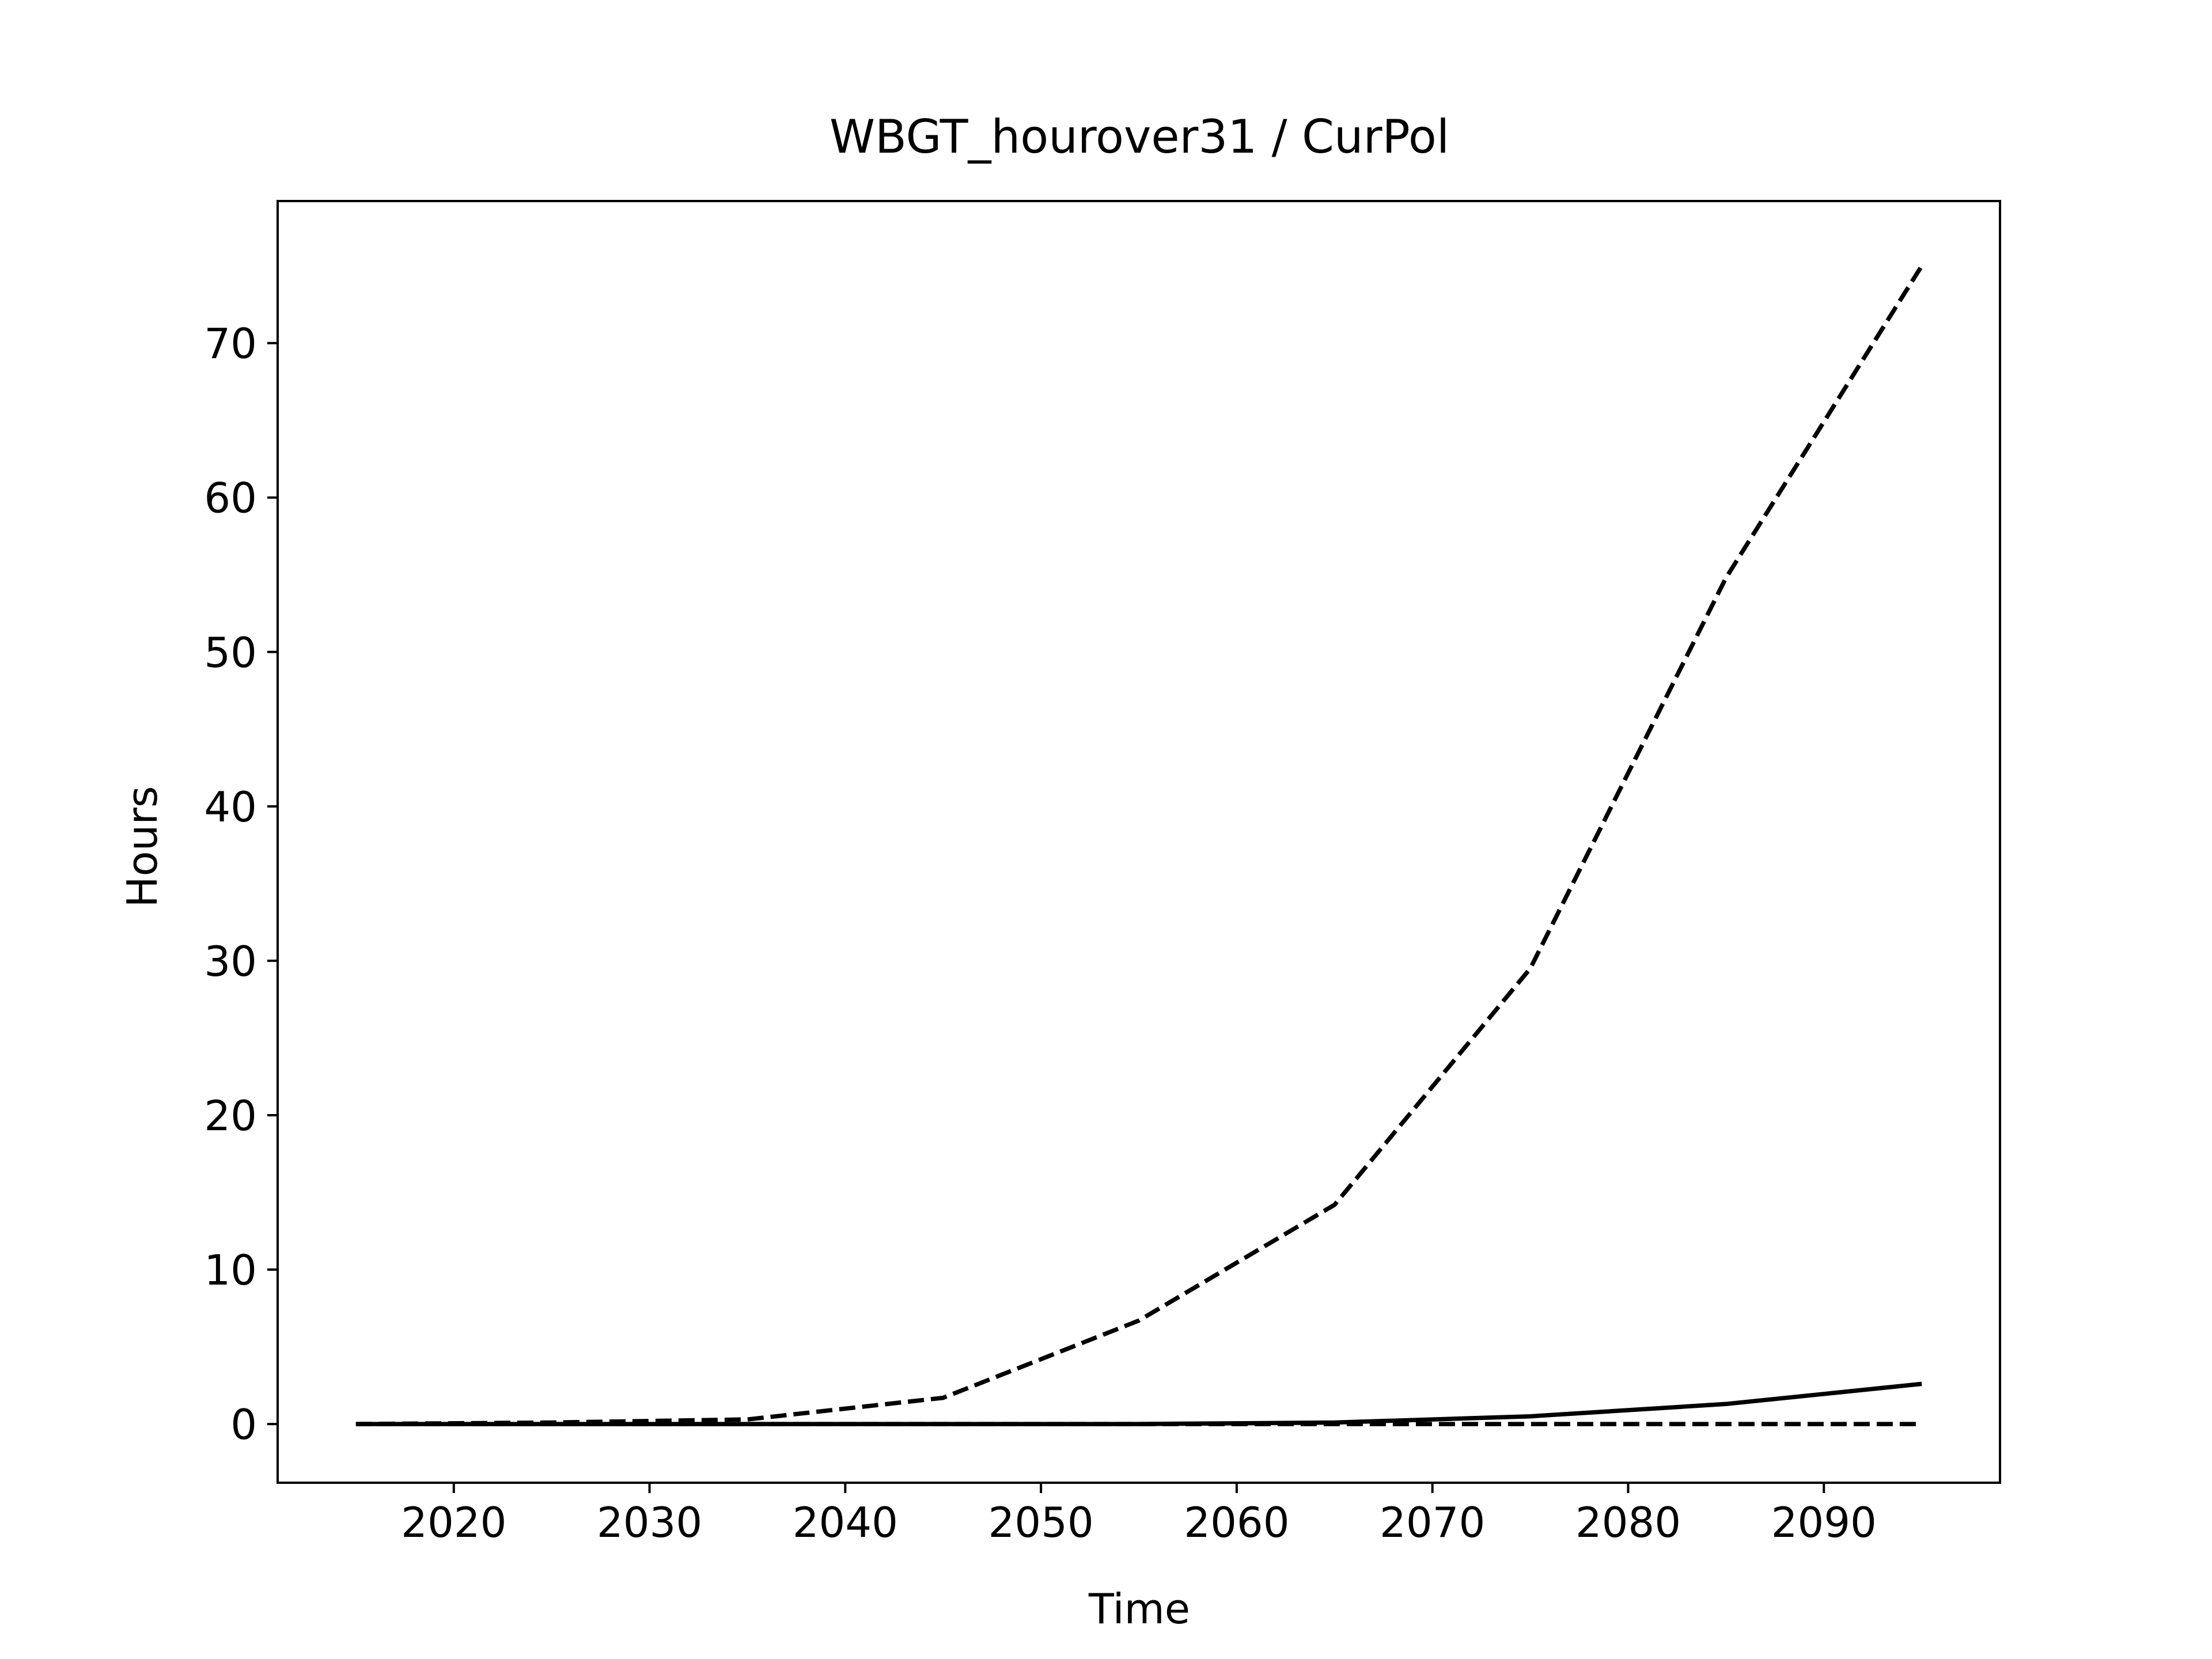 This screenshot has width=2212, height=1659. I want to click on y-tick-label-40: 40, so click(230, 807).